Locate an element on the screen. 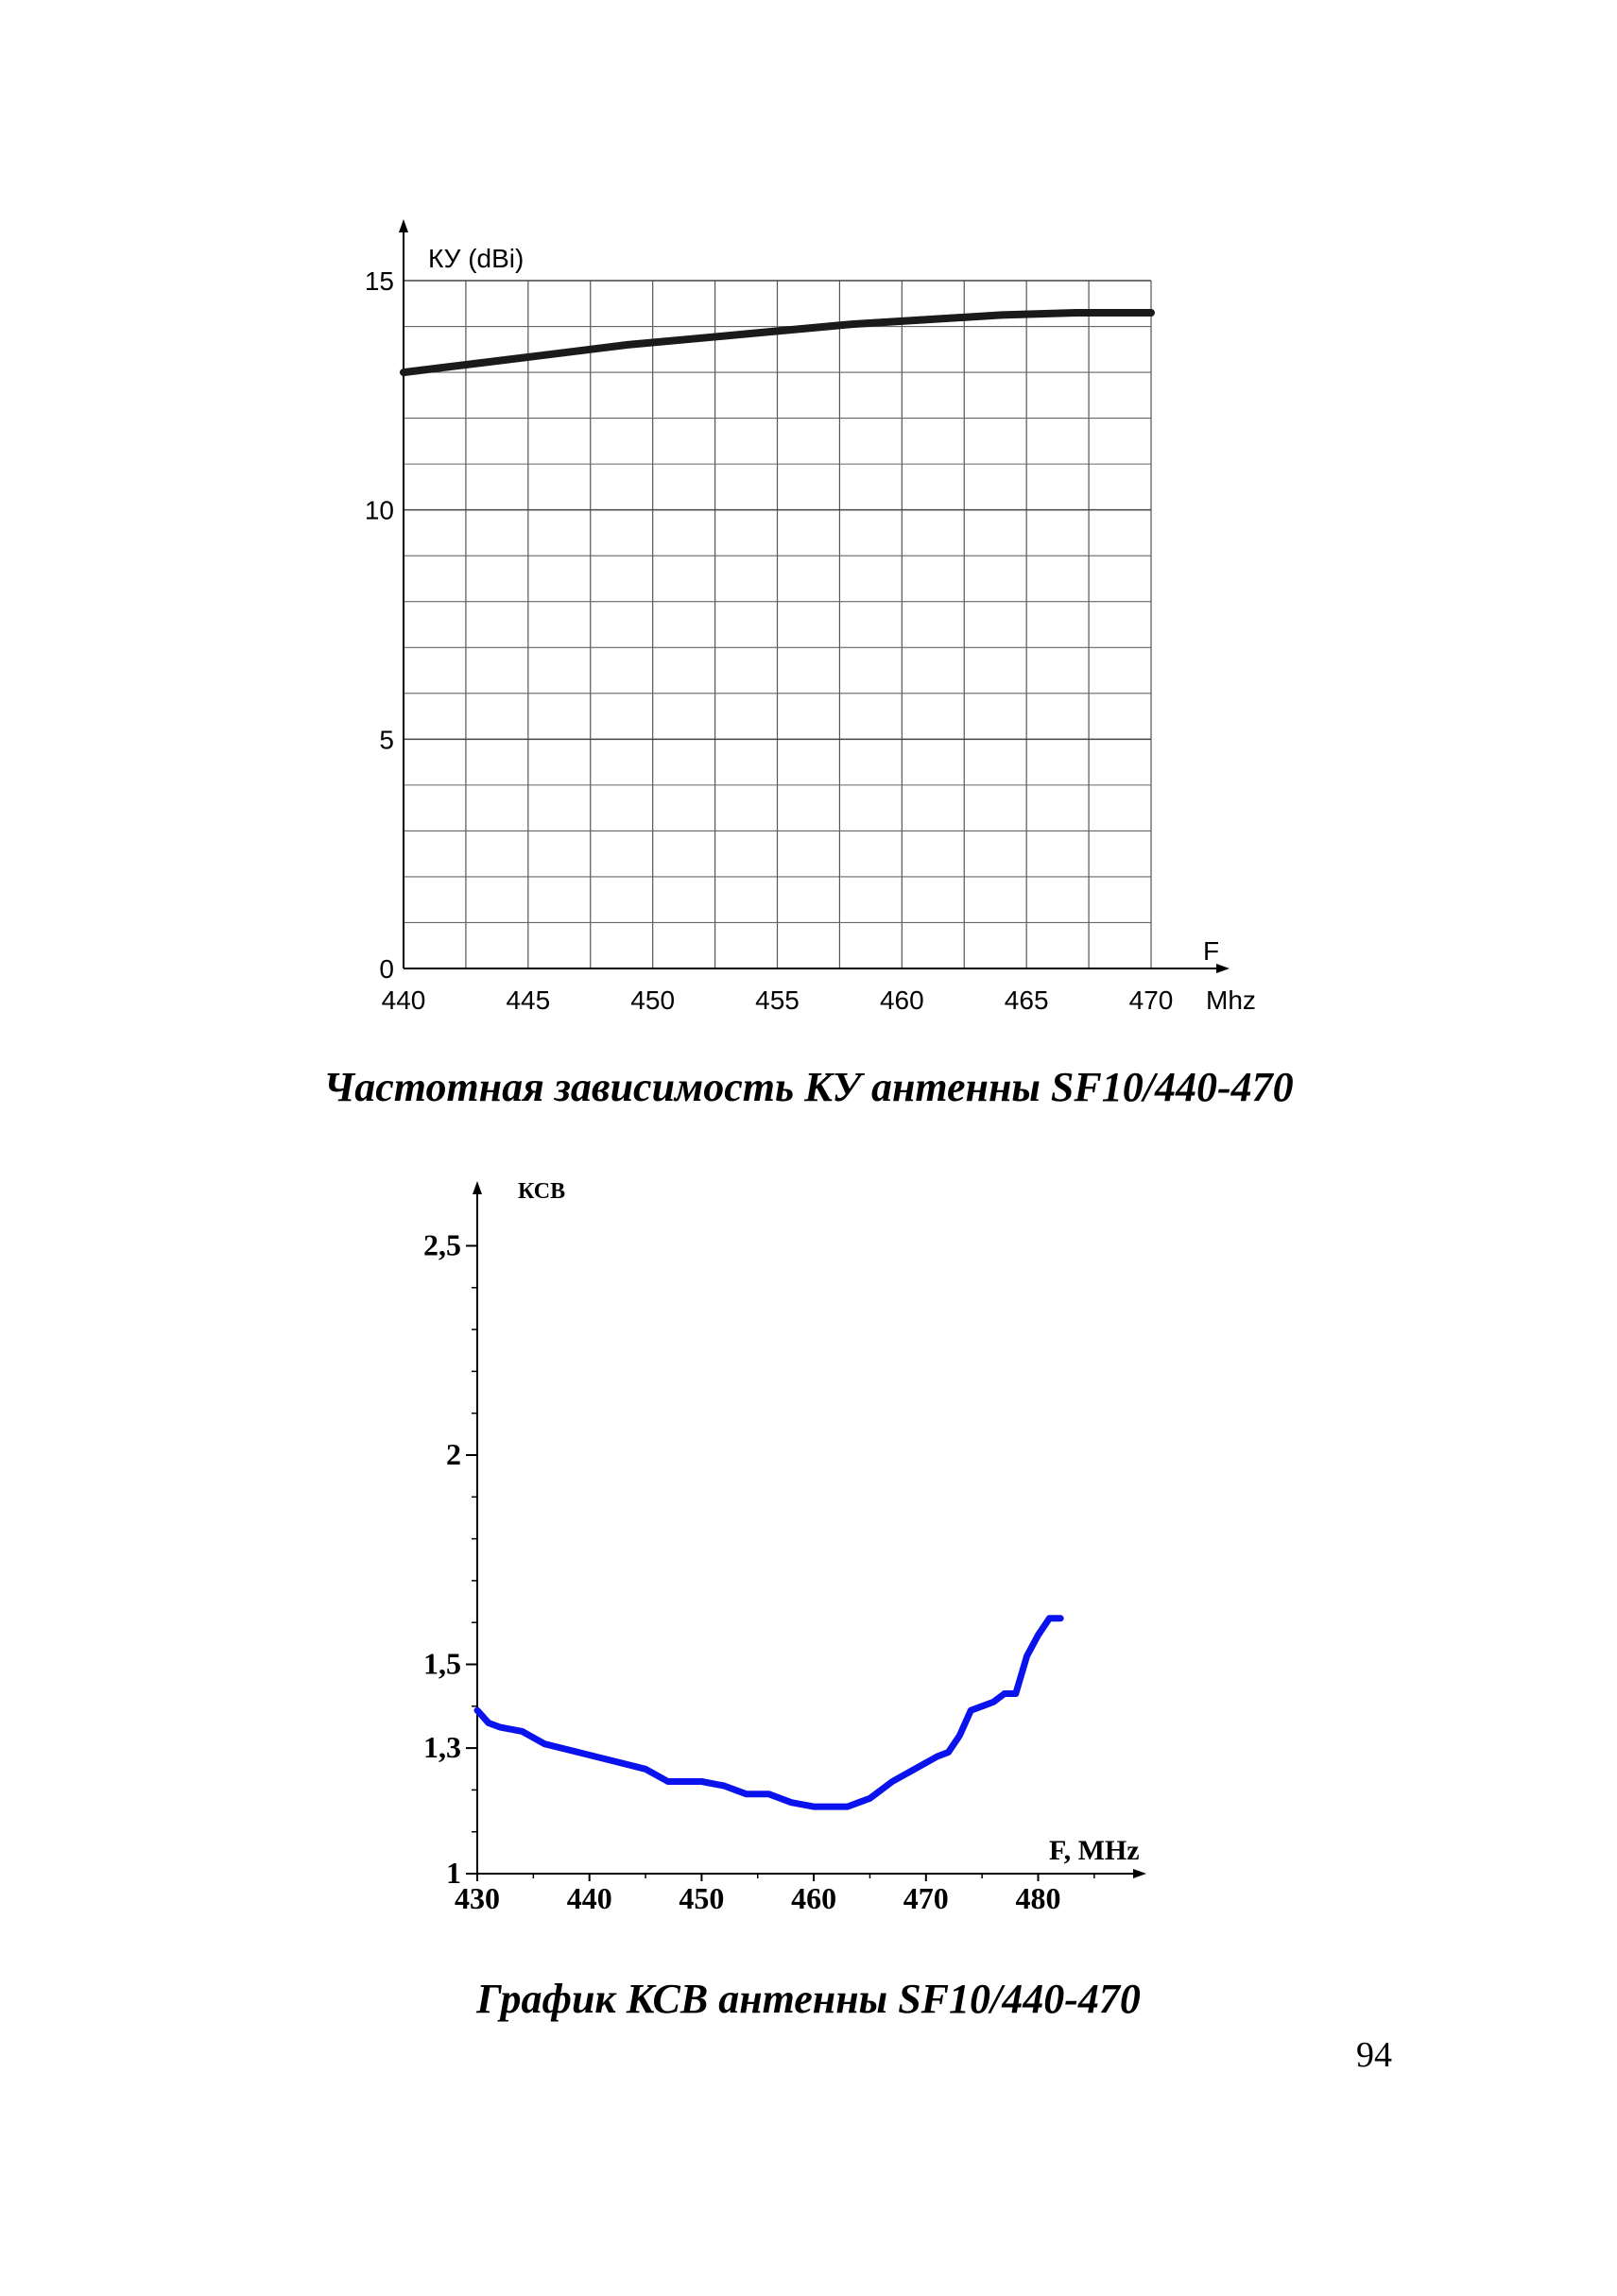  swr-series-line is located at coordinates (768, 1712).